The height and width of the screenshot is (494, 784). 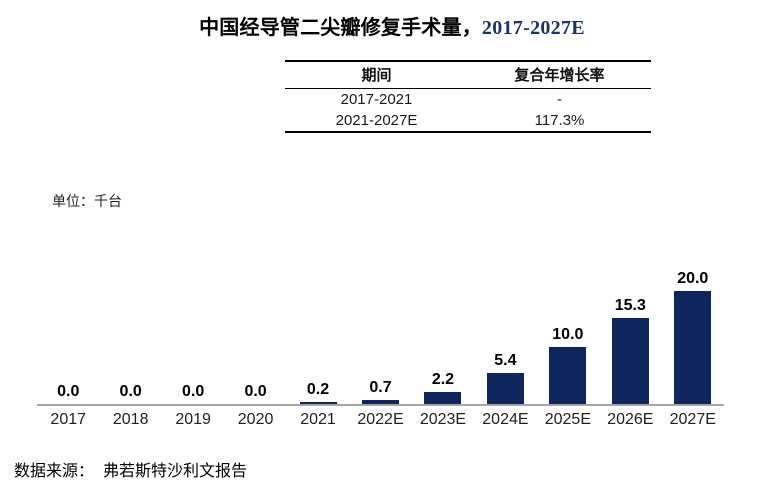 I want to click on x-axis-tick-label: 2026E, so click(x=630, y=419).